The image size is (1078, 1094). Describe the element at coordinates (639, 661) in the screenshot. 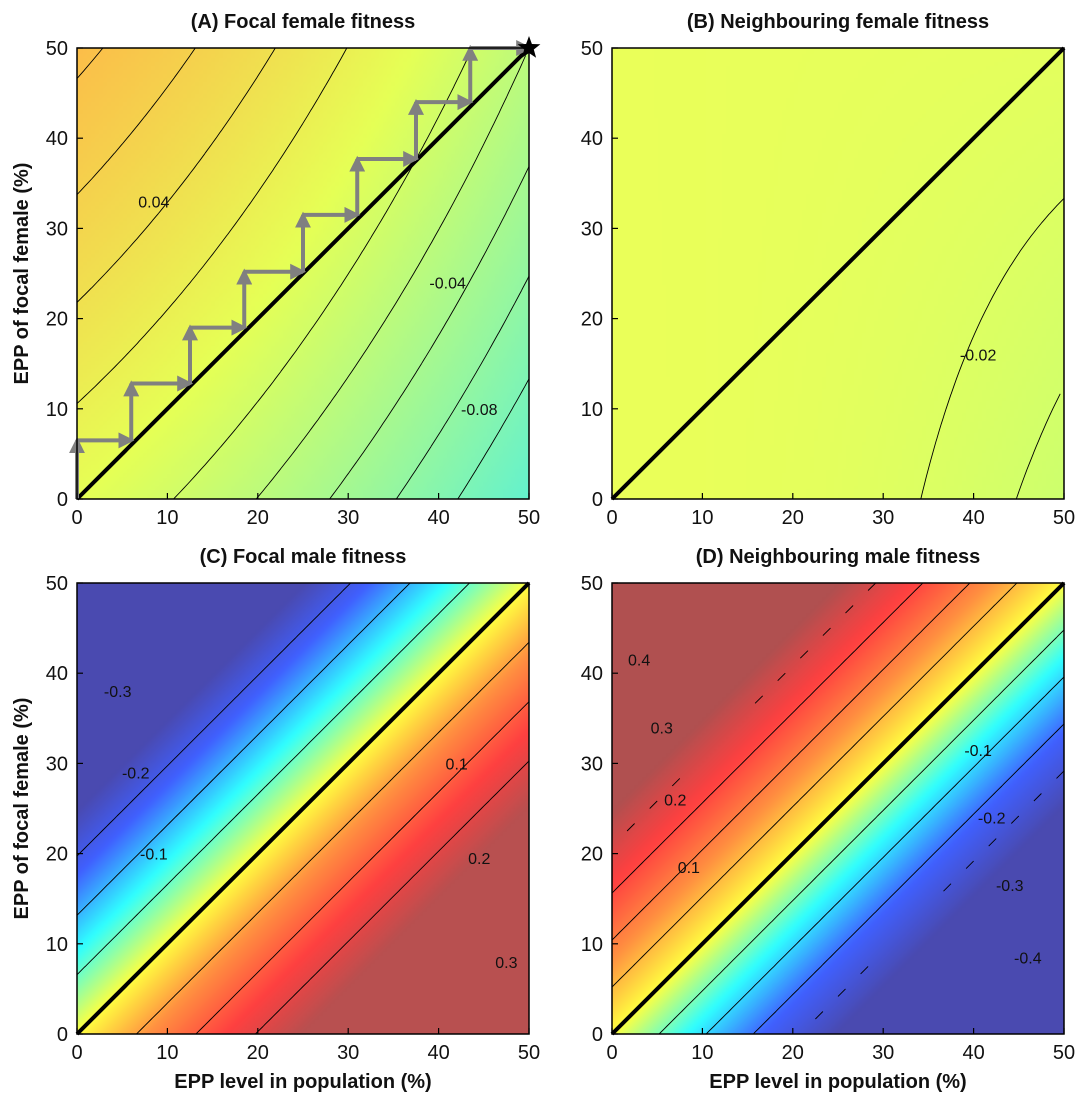

I see `contour-label: 0.4` at that location.